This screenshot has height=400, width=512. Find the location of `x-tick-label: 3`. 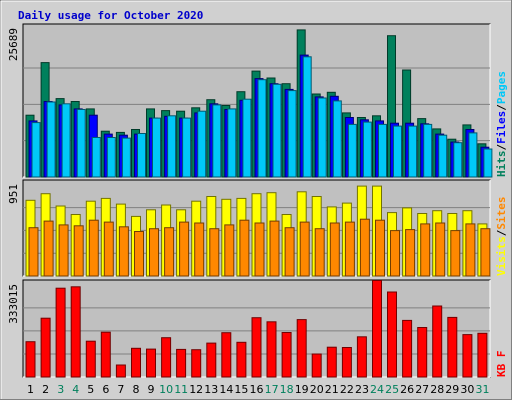

x-tick-label: 3 is located at coordinates (60, 389).